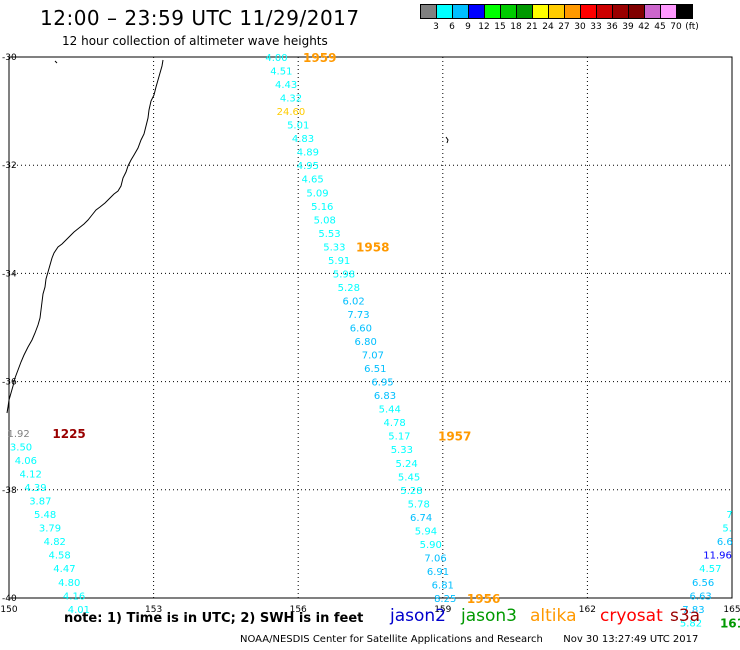  I want to click on wave-height-value: 5.48, so click(45, 515).